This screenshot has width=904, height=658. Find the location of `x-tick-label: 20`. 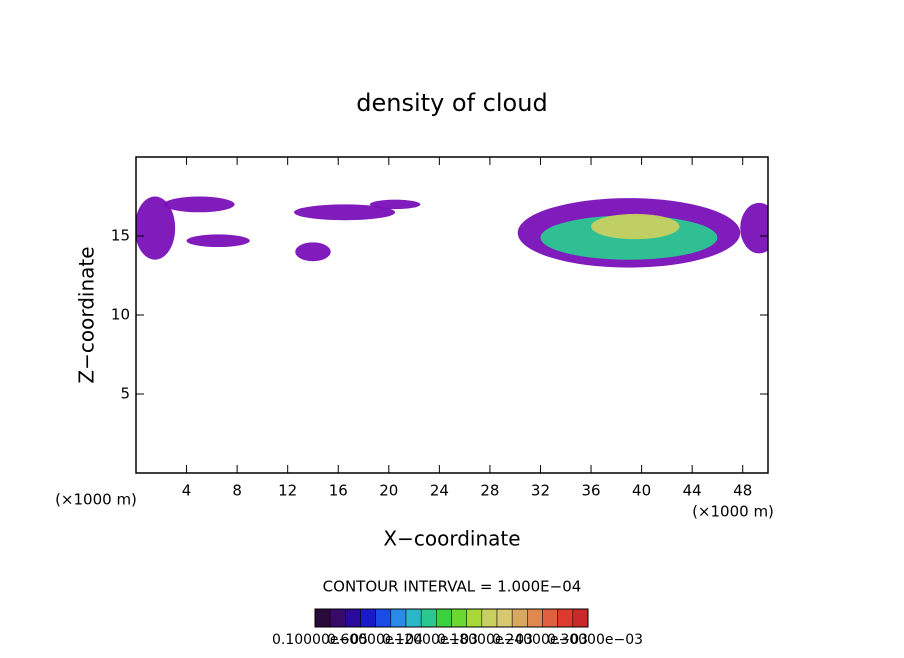

x-tick-label: 20 is located at coordinates (388, 491).